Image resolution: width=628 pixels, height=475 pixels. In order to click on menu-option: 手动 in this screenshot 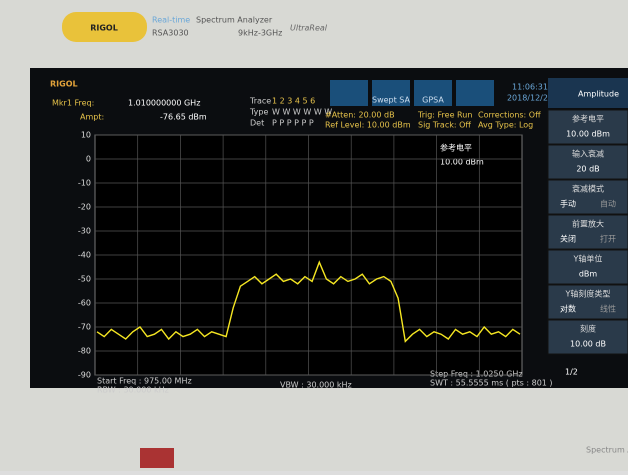, I will do `click(568, 204)`.